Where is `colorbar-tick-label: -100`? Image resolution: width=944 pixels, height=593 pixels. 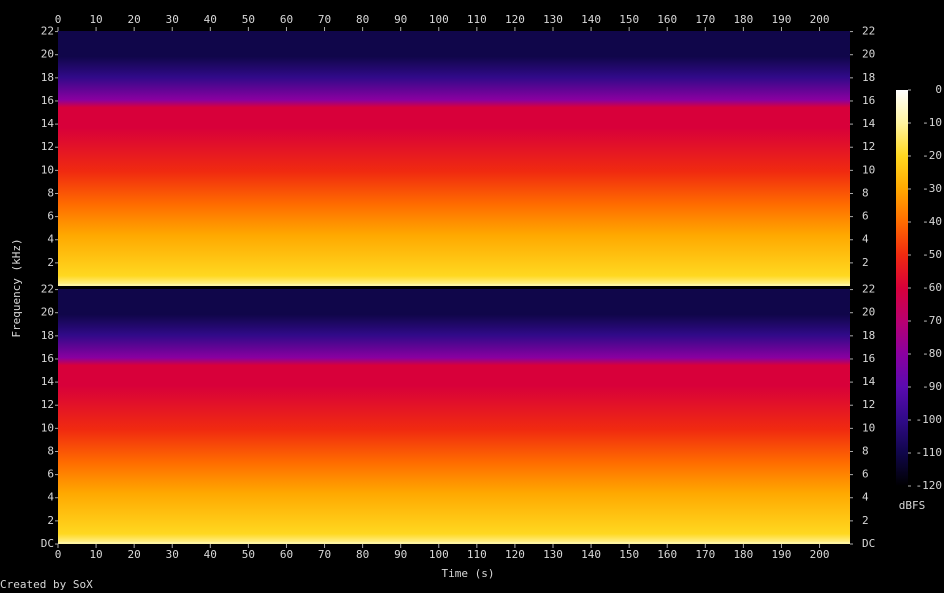
colorbar-tick-label: -100 is located at coordinates (929, 419).